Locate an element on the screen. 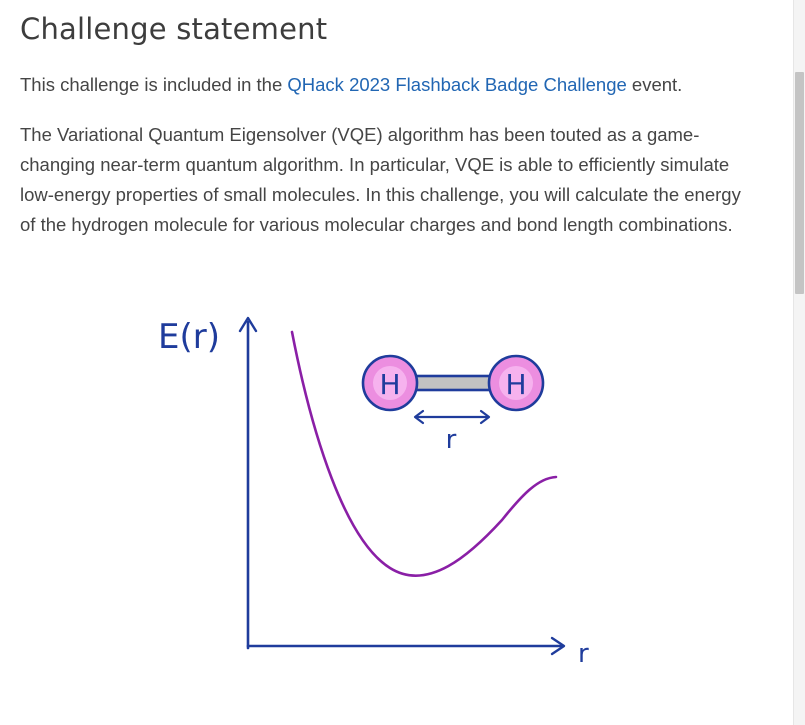 The height and width of the screenshot is (725, 805). x-axis-label: r is located at coordinates (583, 654).